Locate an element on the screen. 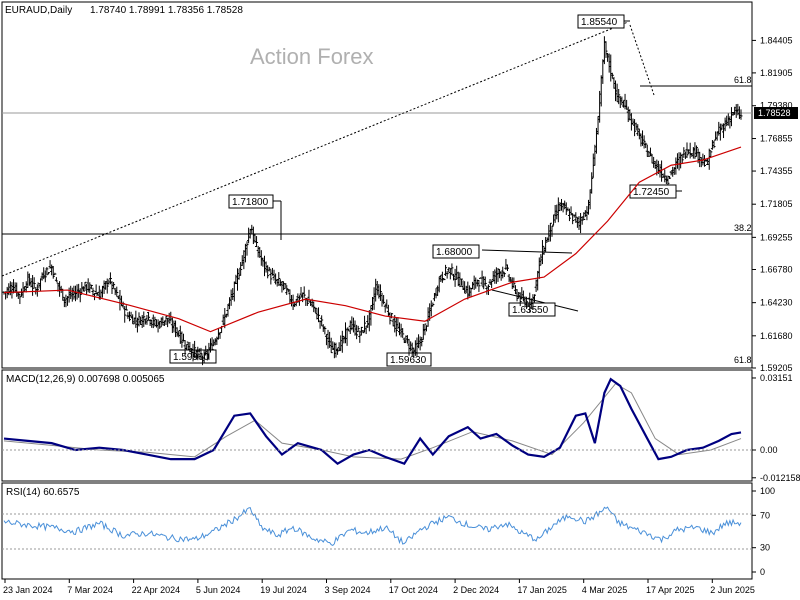 This screenshot has width=800, height=600. svg-text: 1.59960 is located at coordinates (191, 357).